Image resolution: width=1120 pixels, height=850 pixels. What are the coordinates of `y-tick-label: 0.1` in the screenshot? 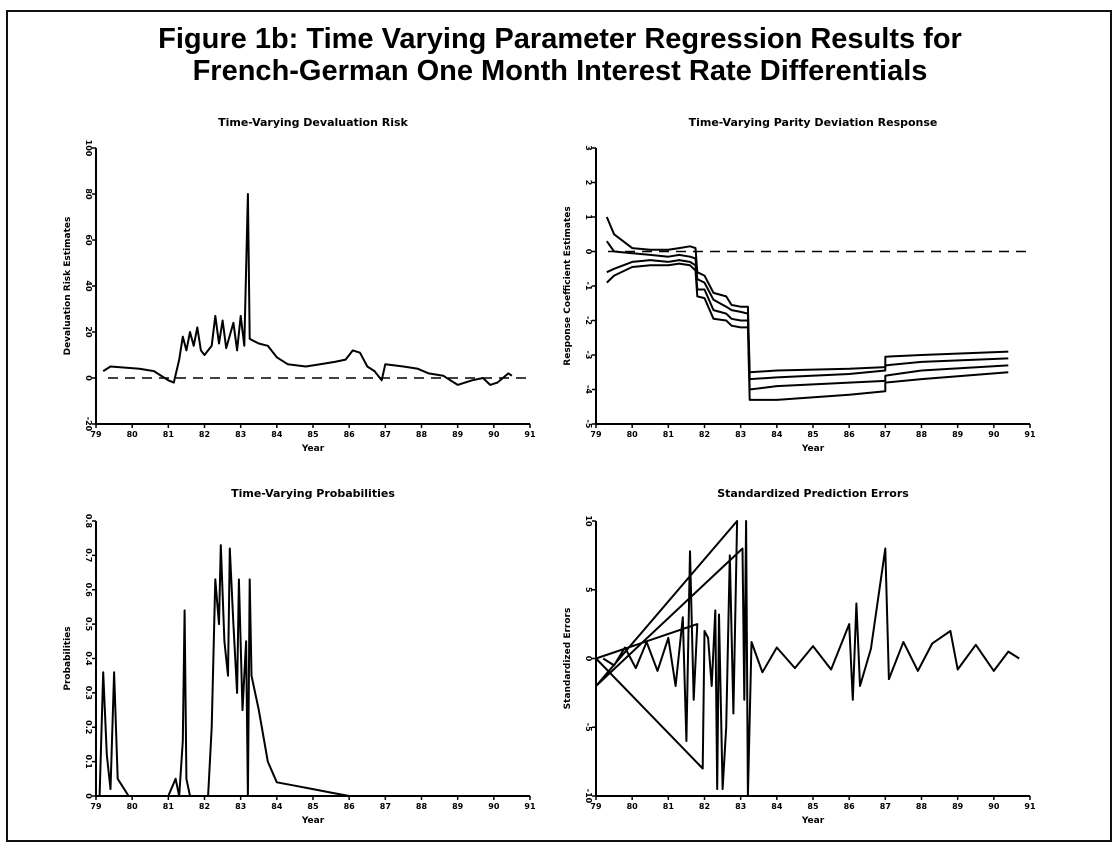 It's located at (88, 762).